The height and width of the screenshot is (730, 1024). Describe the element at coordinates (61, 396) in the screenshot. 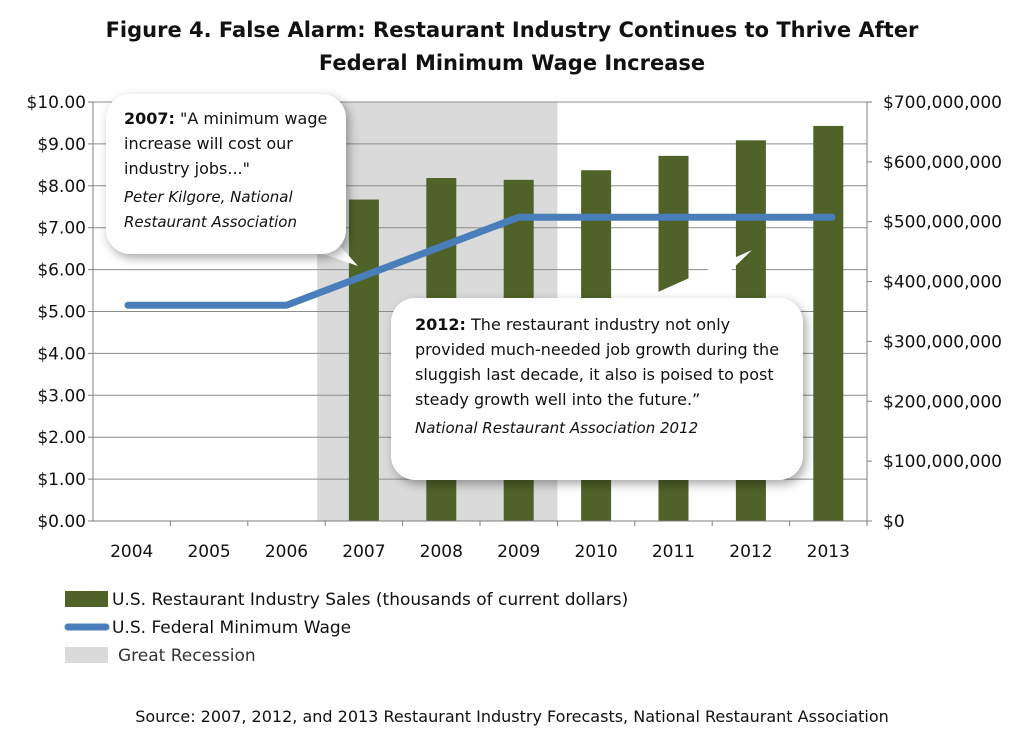

I see `left-tick-label: $3.00` at that location.